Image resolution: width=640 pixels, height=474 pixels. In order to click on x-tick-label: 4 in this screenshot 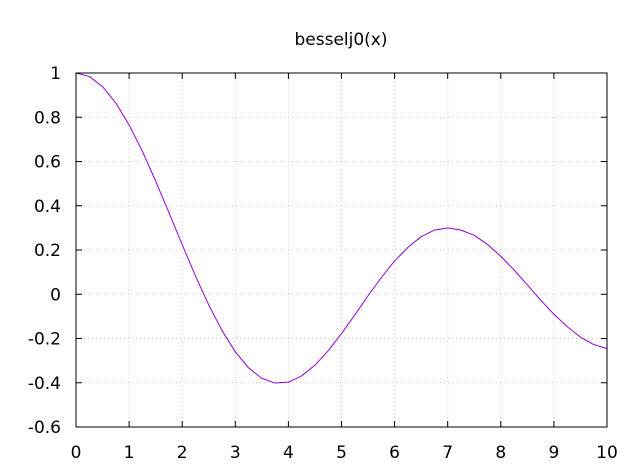, I will do `click(288, 453)`.